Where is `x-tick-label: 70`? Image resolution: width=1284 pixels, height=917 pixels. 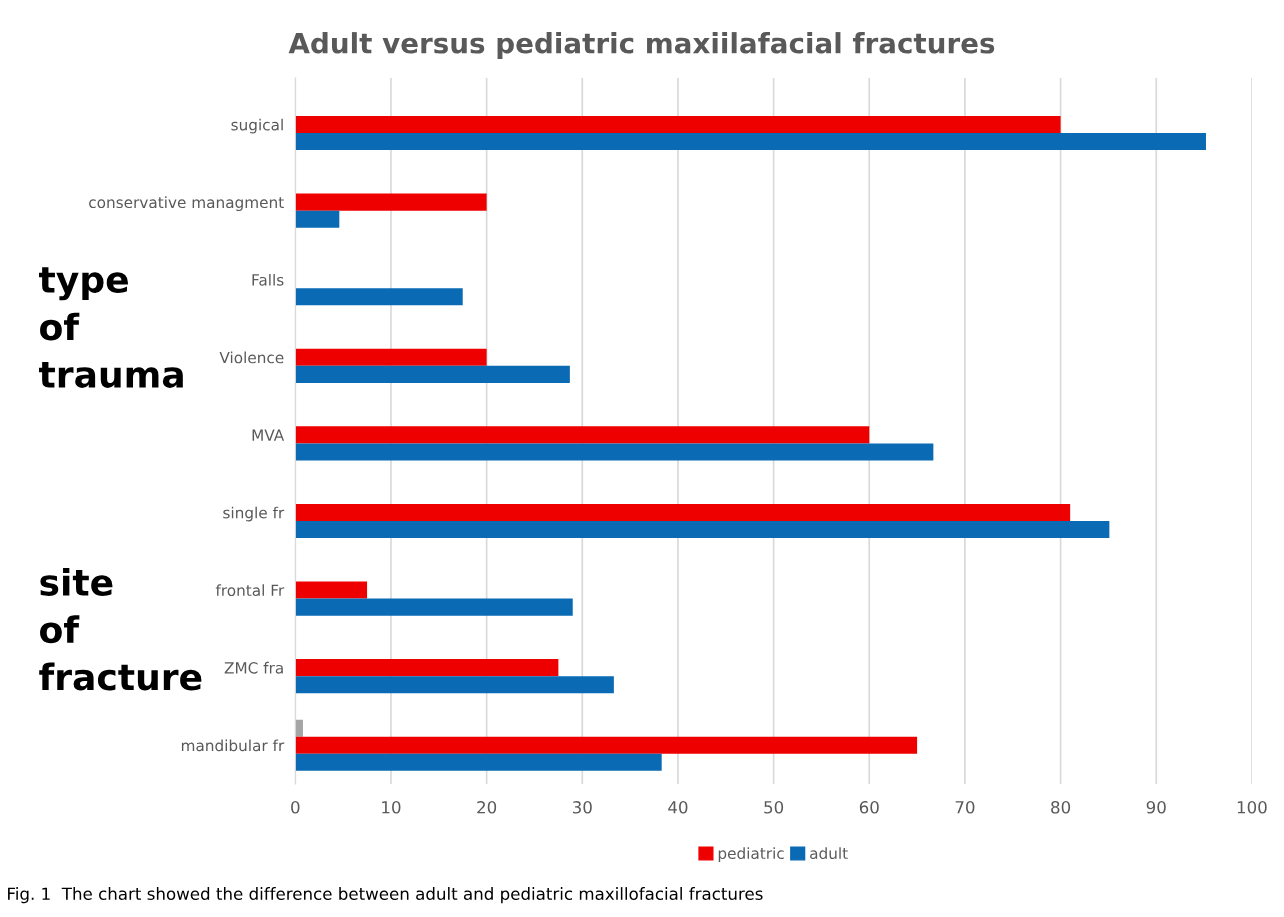
x-tick-label: 70 is located at coordinates (965, 807).